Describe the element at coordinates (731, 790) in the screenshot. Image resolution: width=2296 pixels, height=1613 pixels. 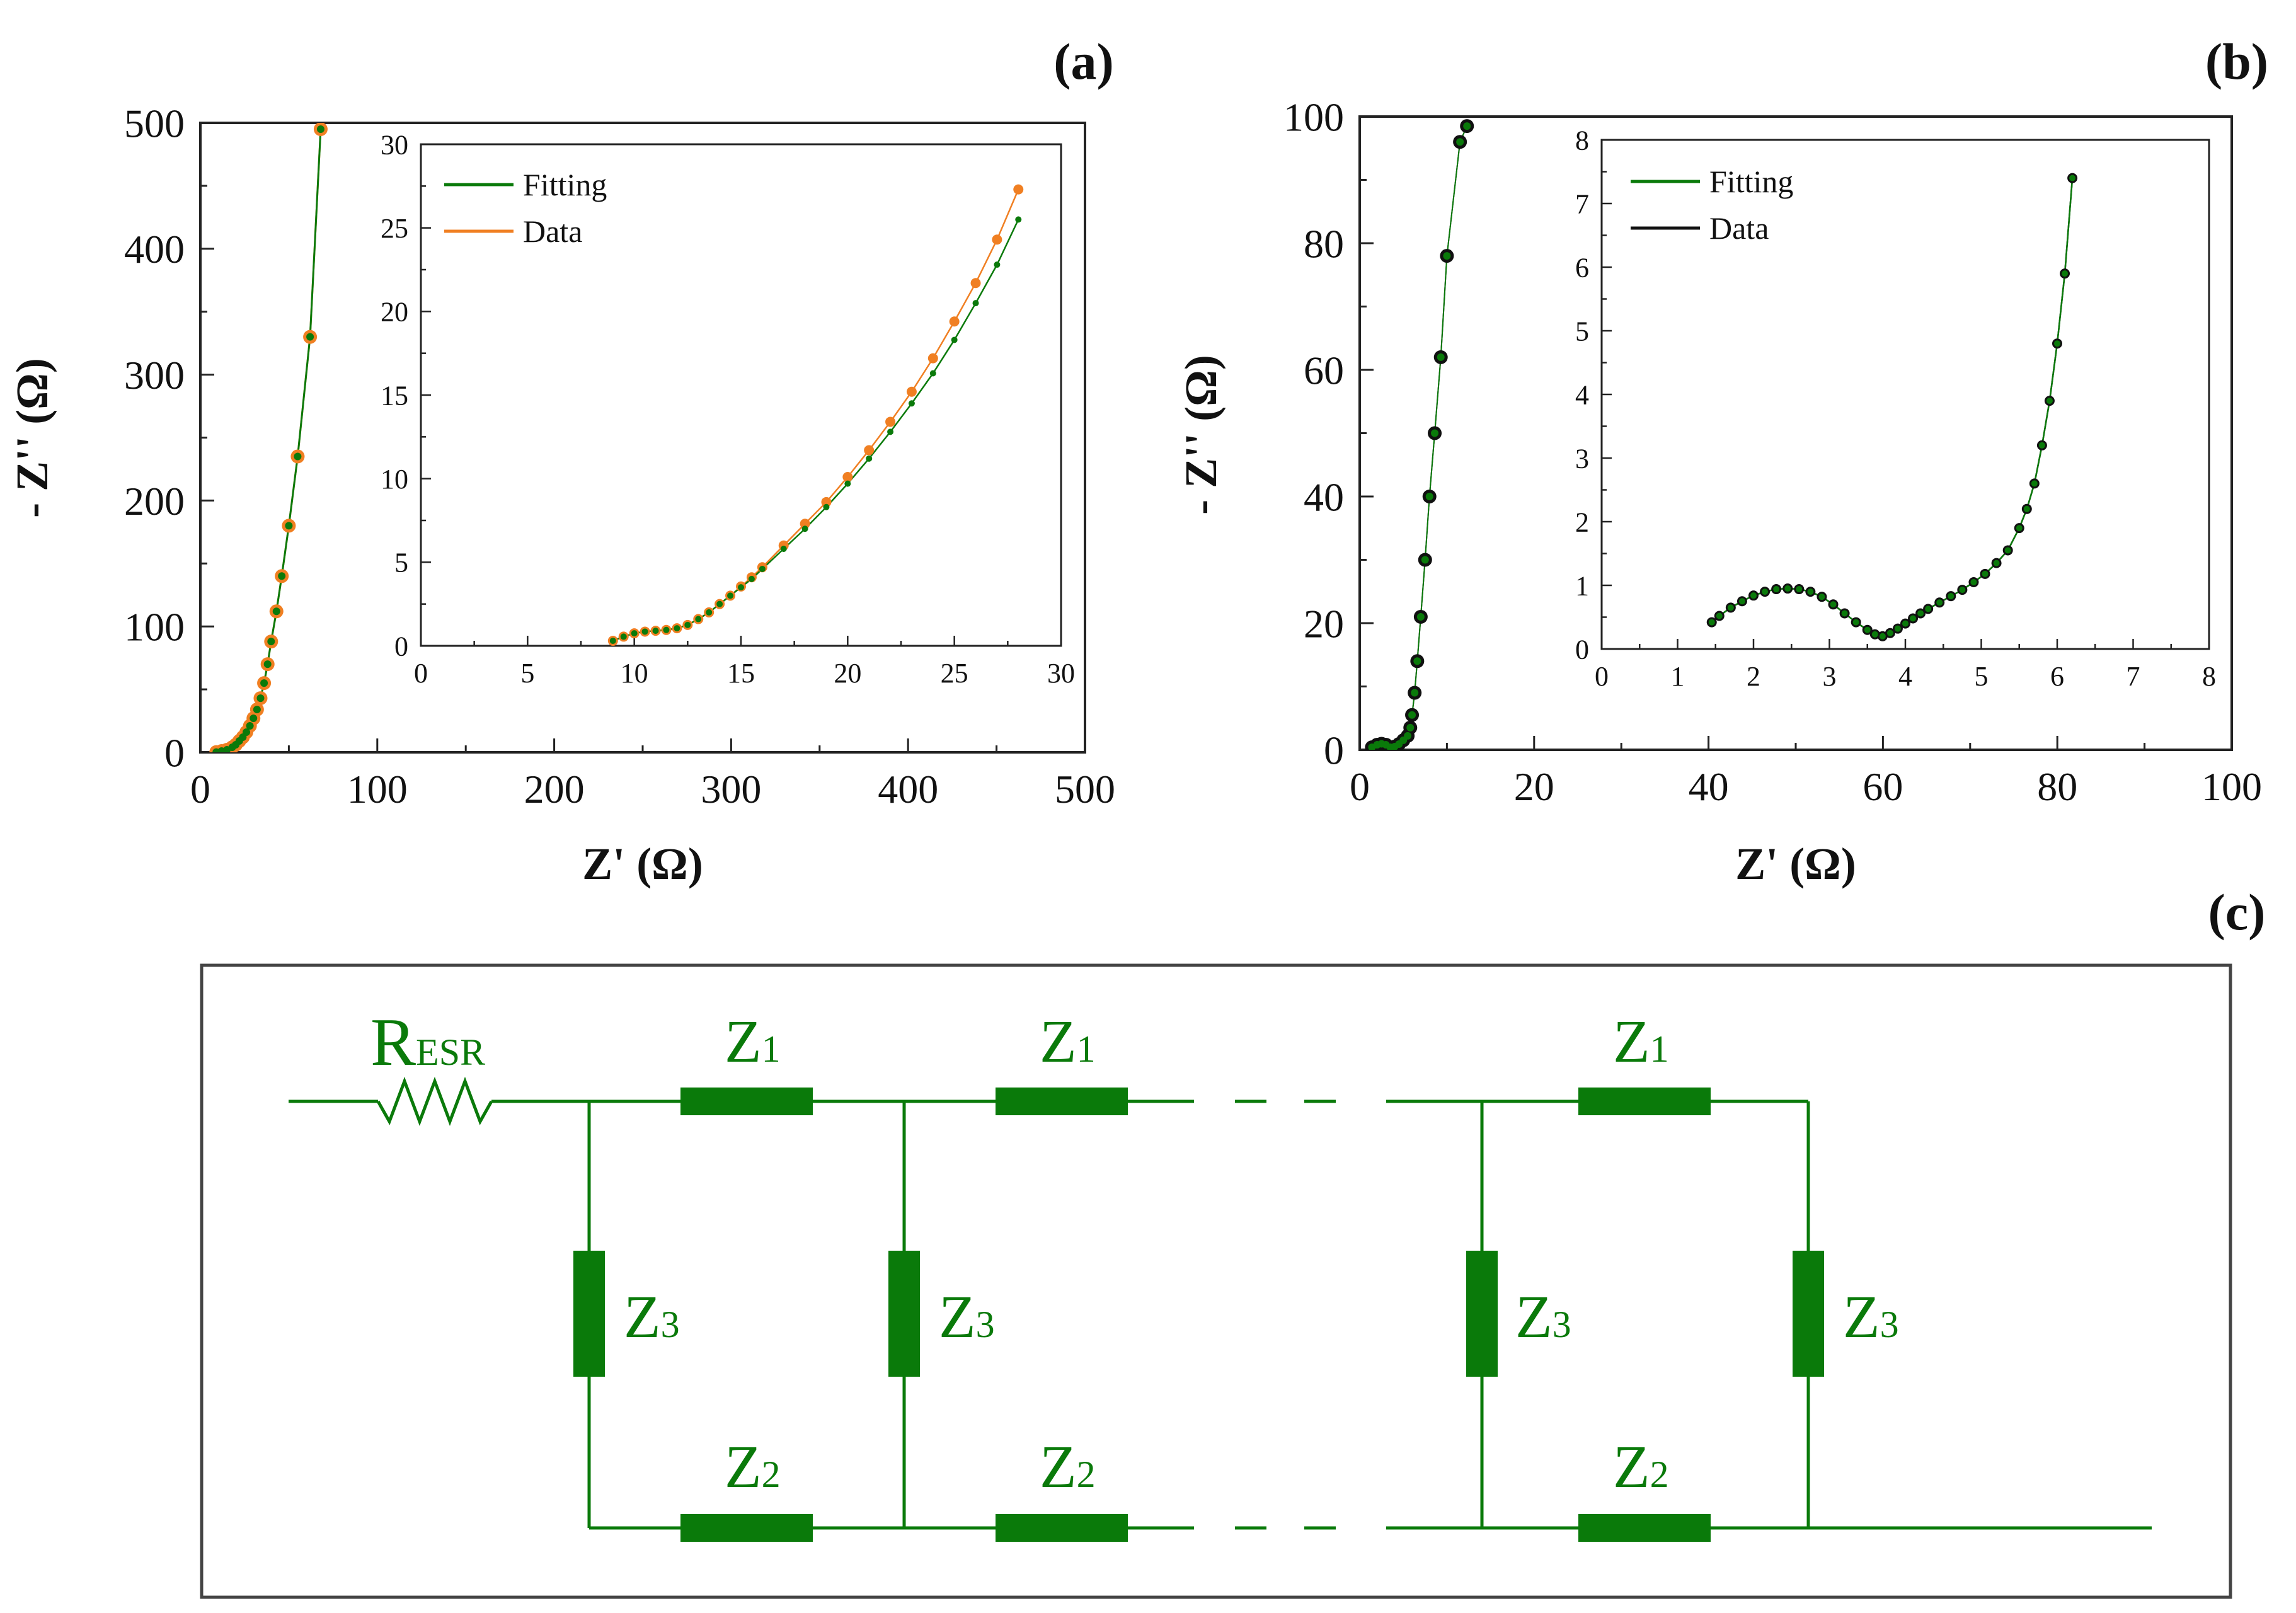
I see `a-main-x-tick-label: 300` at that location.